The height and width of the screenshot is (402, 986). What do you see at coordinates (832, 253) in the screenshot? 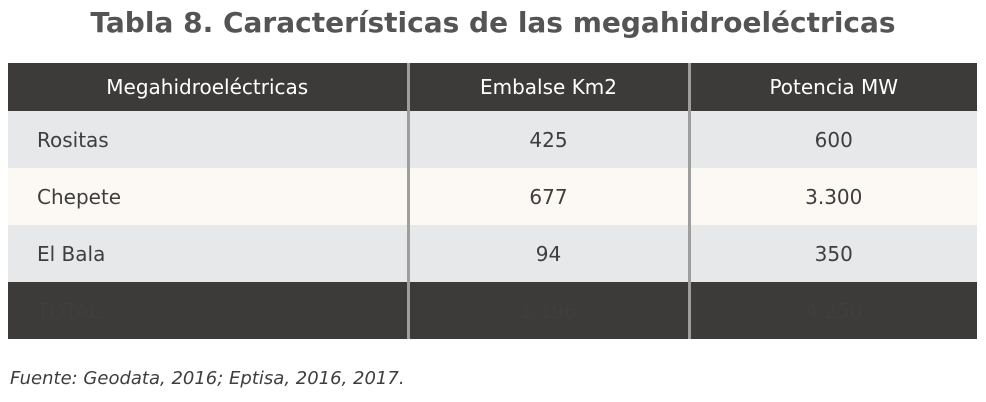
I see `cell-potencia: 350` at bounding box center [832, 253].